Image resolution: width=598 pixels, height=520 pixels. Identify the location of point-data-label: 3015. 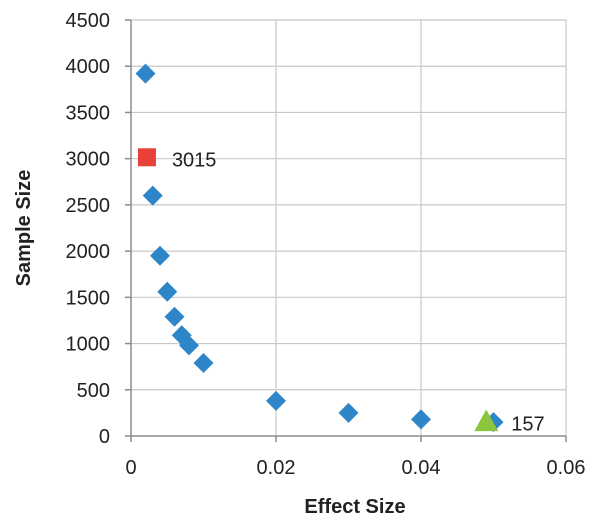
(194, 160).